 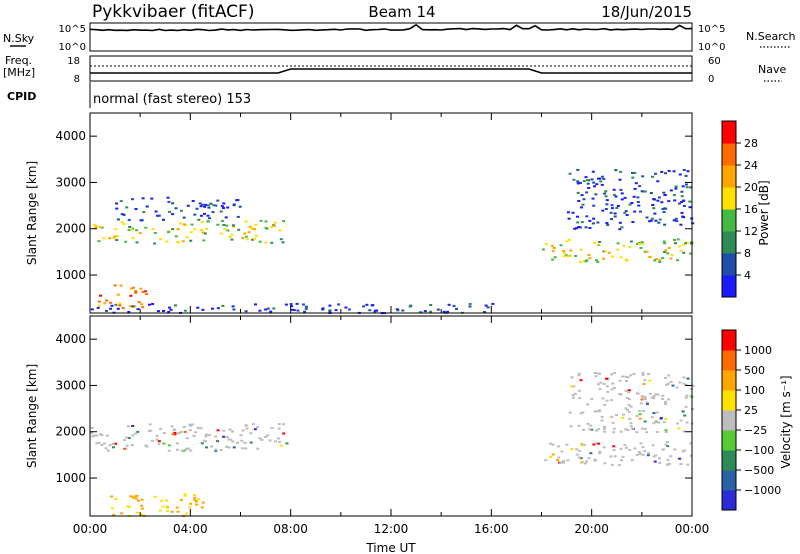 What do you see at coordinates (759, 450) in the screenshot?
I see `colorbar-tick-label: −100` at bounding box center [759, 450].